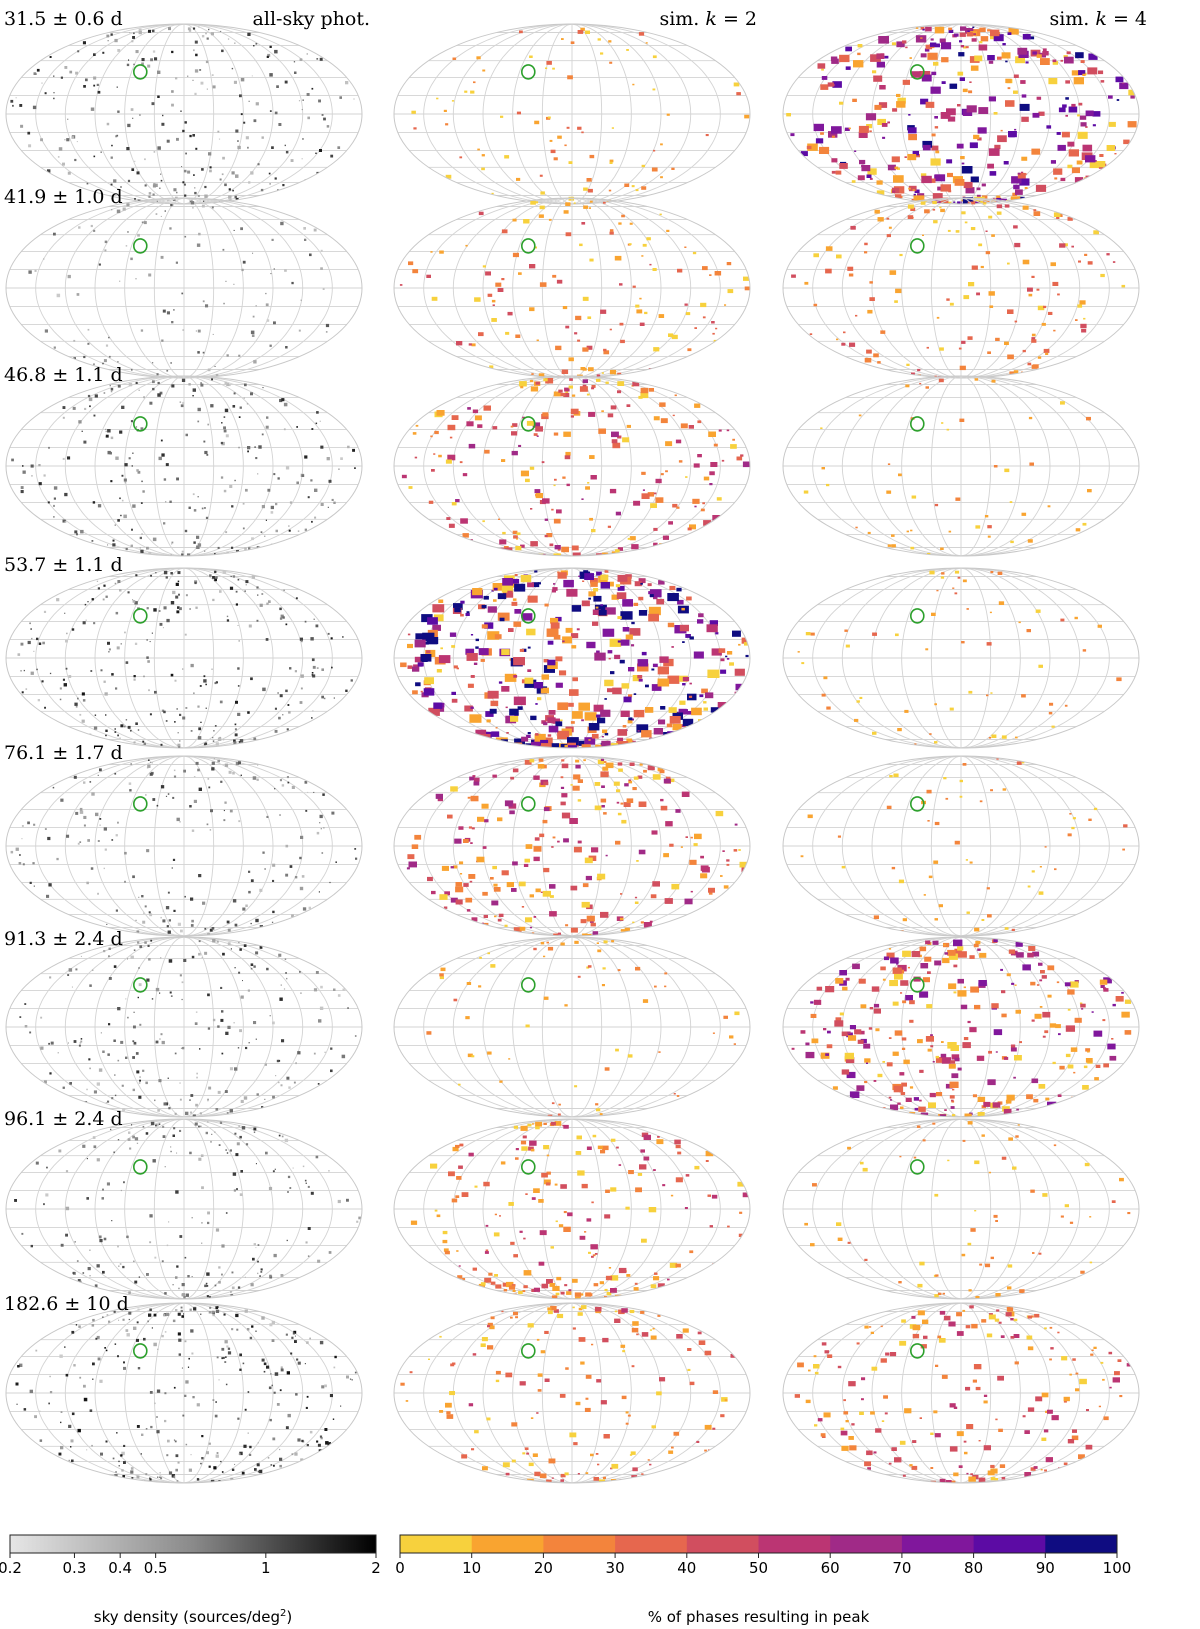  I want to click on sky-outline, so click(184, 846).